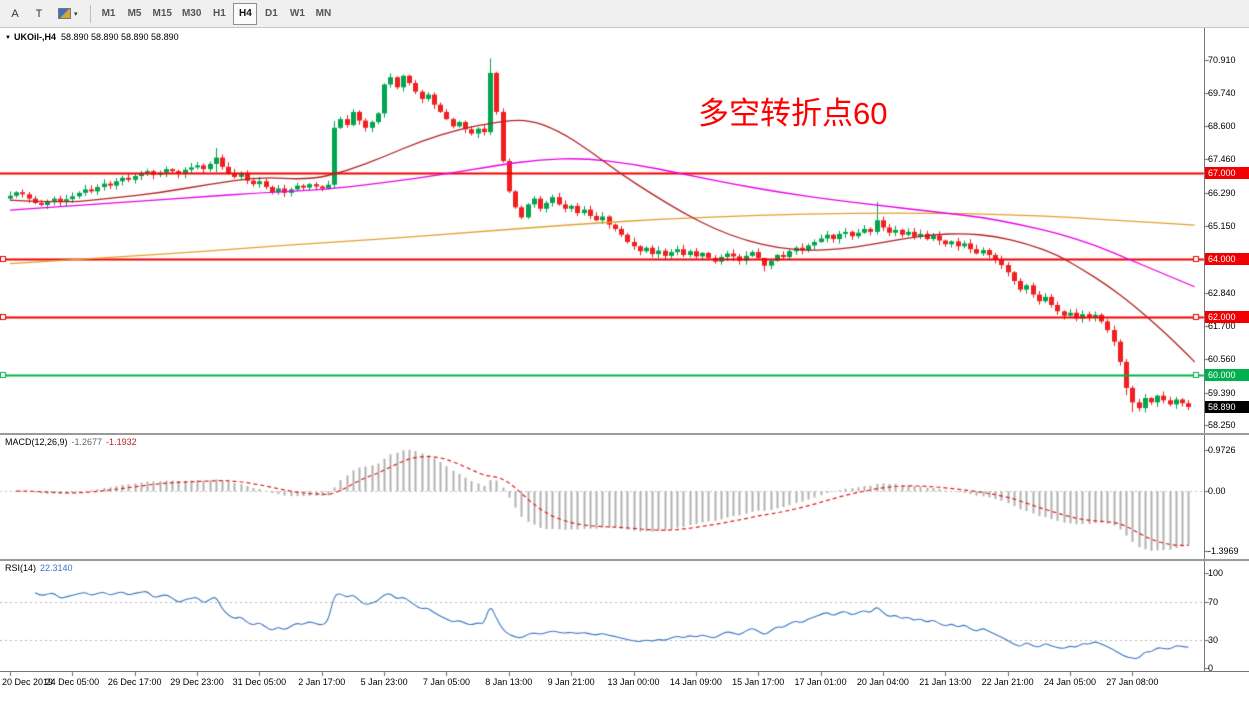 This screenshot has height=701, width=1249. What do you see at coordinates (34, 37) in the screenshot?
I see `chart-symbol-label: UKOil-,H4` at bounding box center [34, 37].